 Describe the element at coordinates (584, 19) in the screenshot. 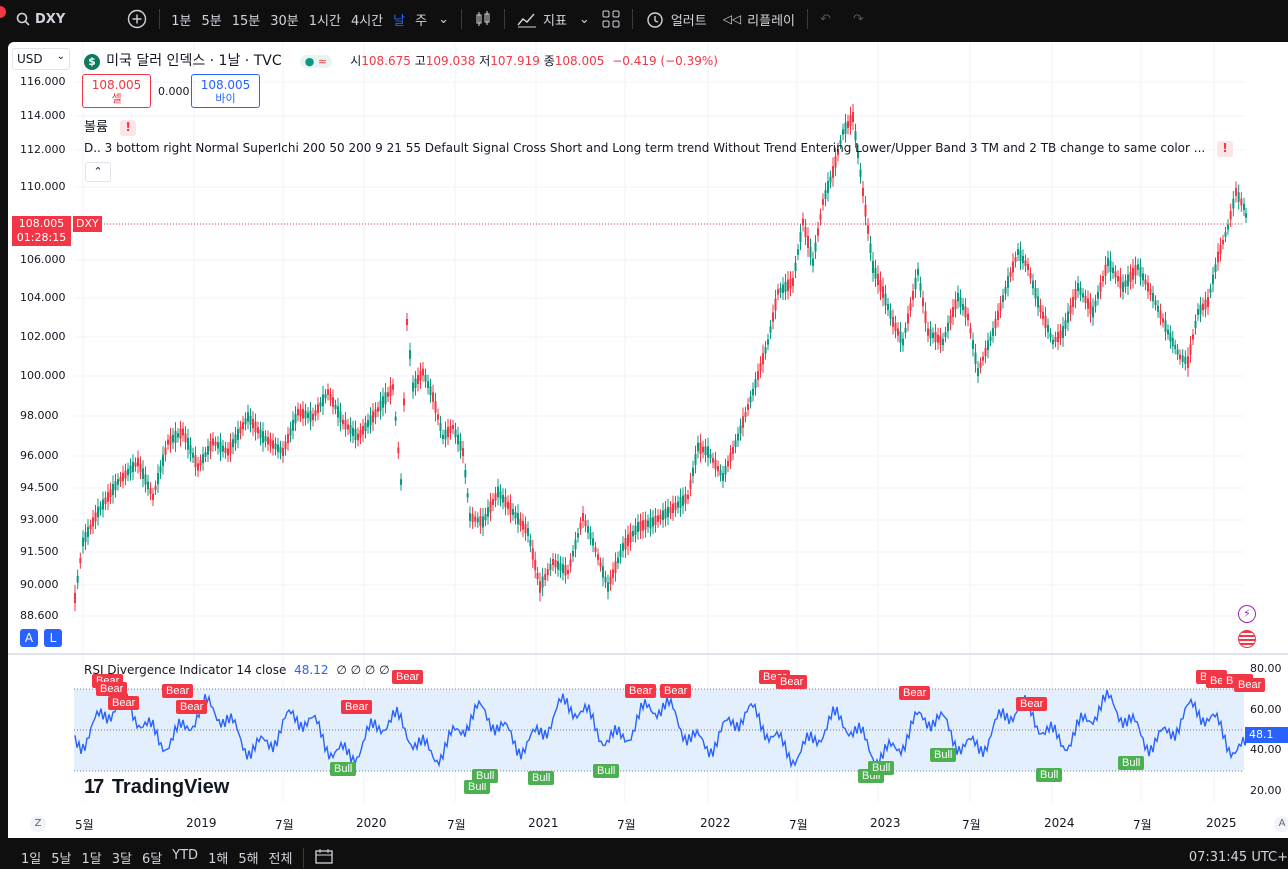

I see `indicators-dropdown: ⌄` at that location.